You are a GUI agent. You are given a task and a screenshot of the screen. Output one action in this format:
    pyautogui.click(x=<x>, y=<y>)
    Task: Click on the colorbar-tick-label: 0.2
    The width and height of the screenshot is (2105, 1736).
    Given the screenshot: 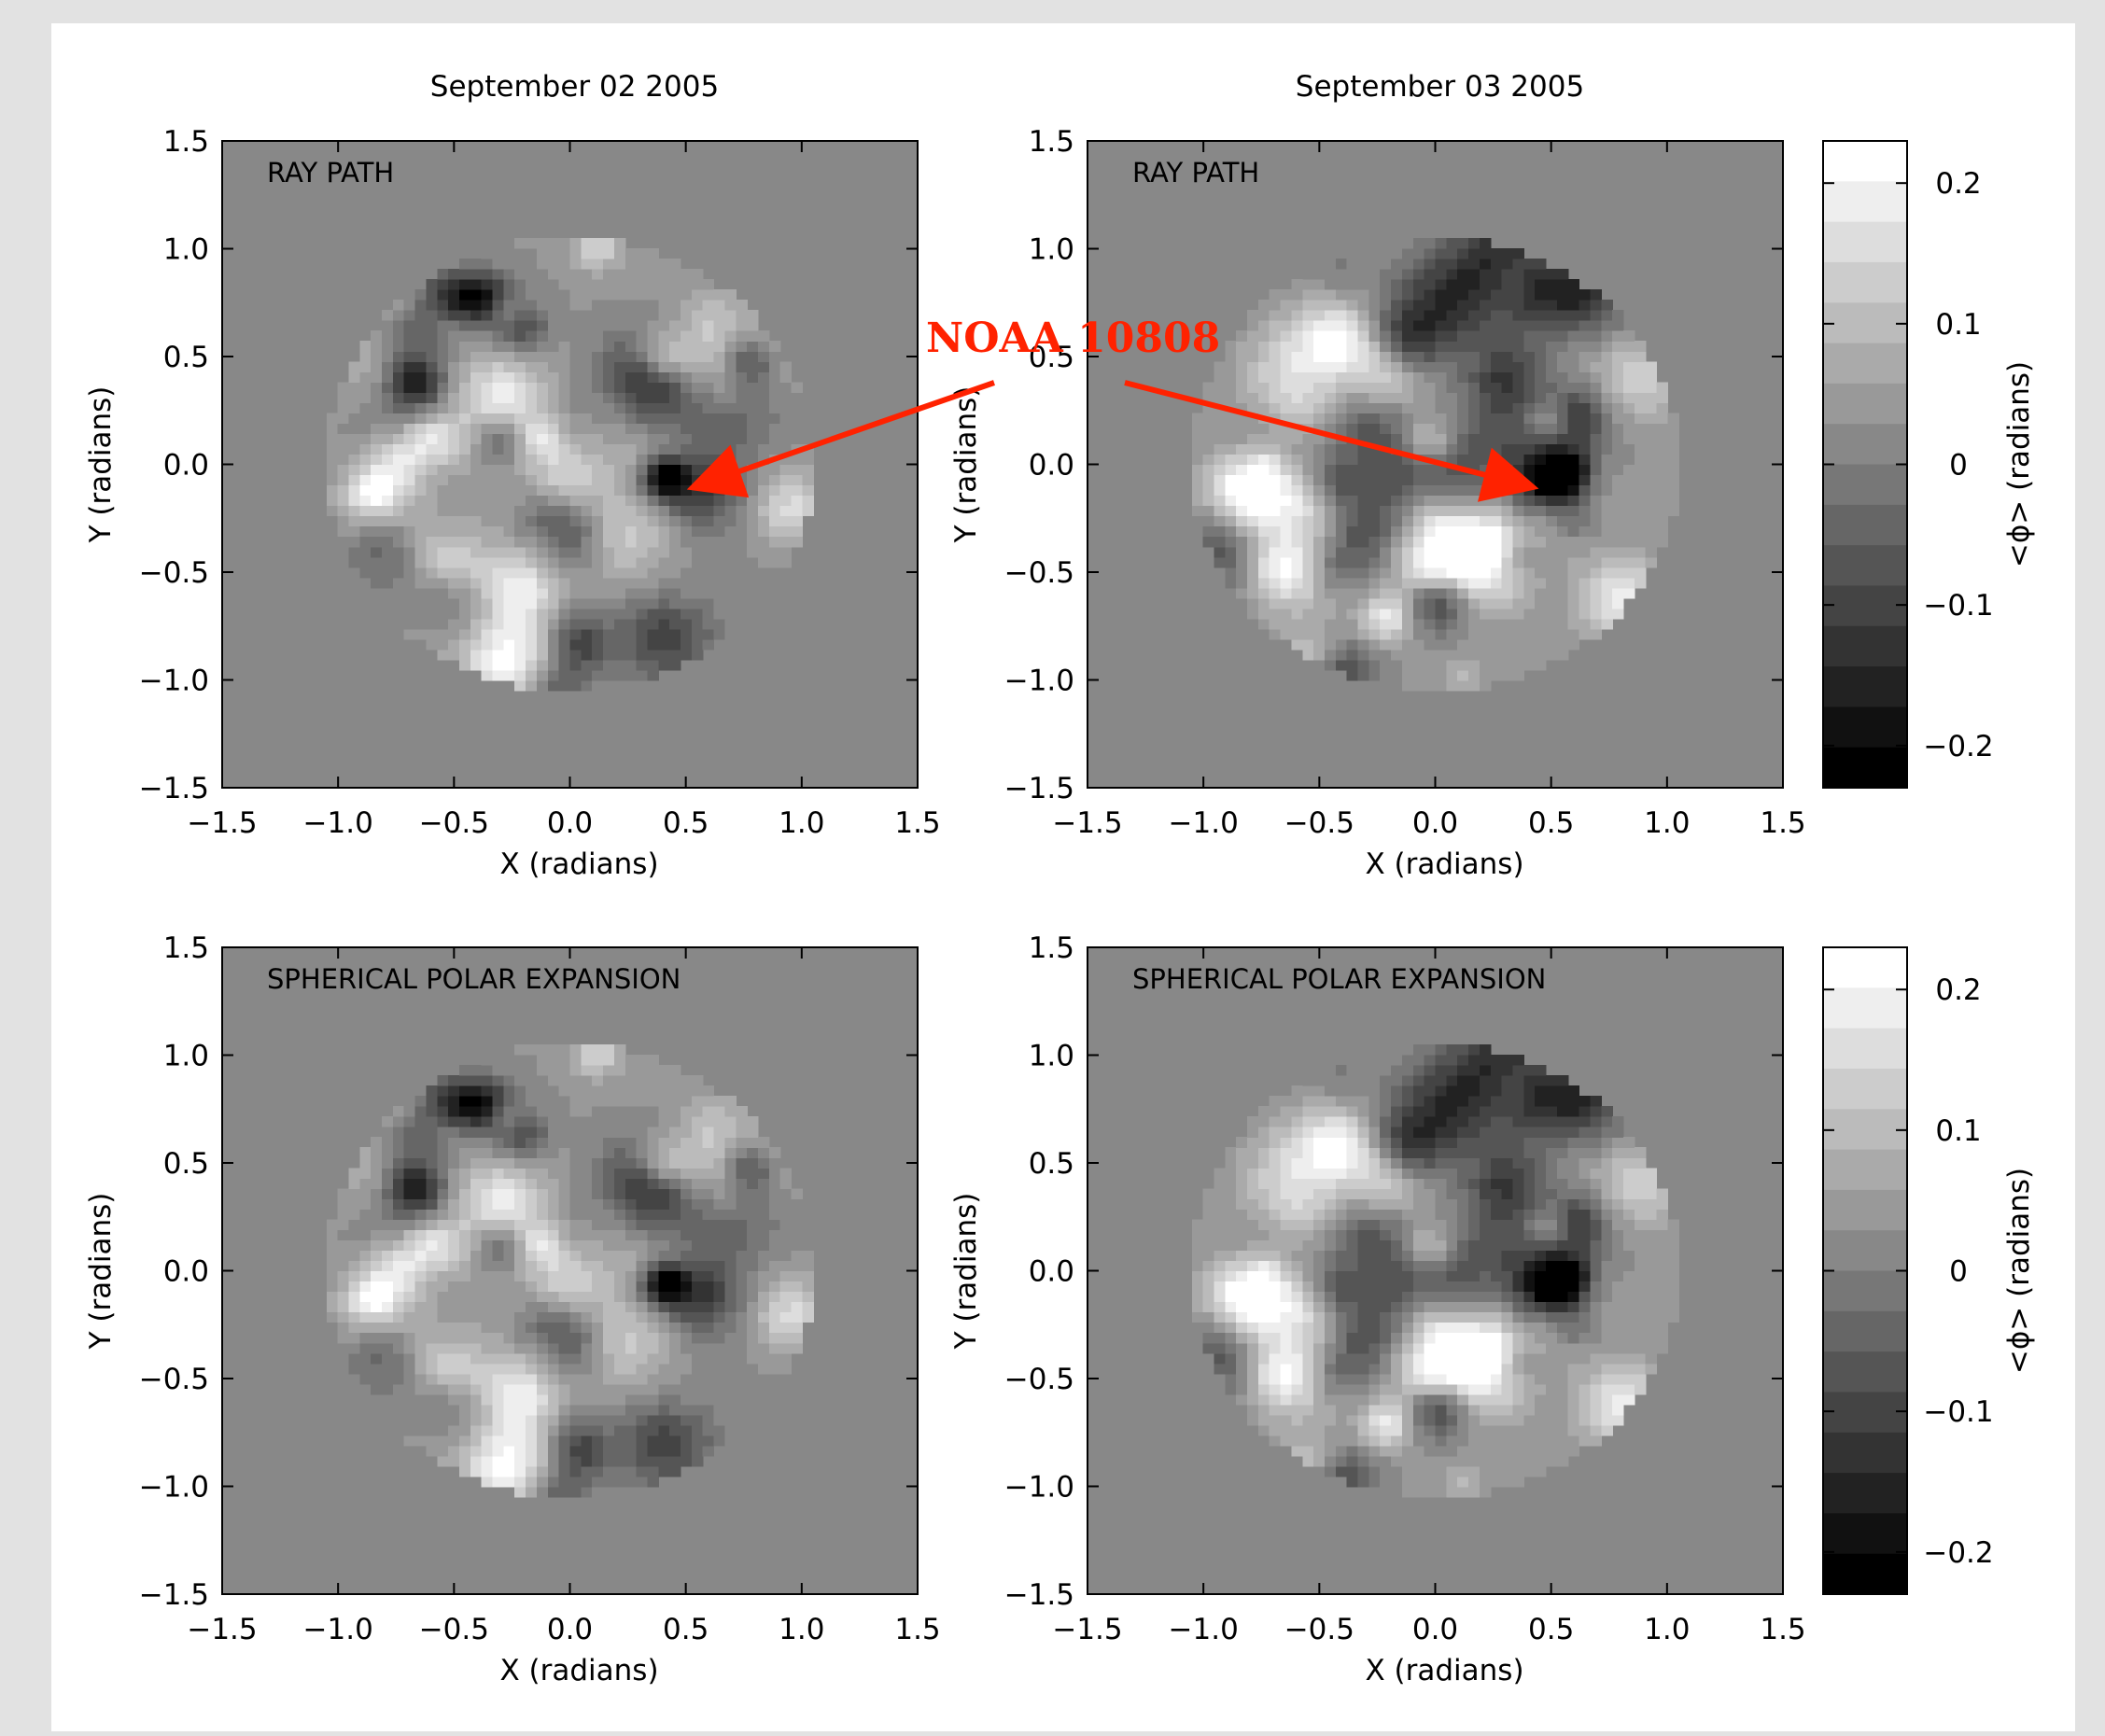 What is the action you would take?
    pyautogui.click(x=1958, y=184)
    